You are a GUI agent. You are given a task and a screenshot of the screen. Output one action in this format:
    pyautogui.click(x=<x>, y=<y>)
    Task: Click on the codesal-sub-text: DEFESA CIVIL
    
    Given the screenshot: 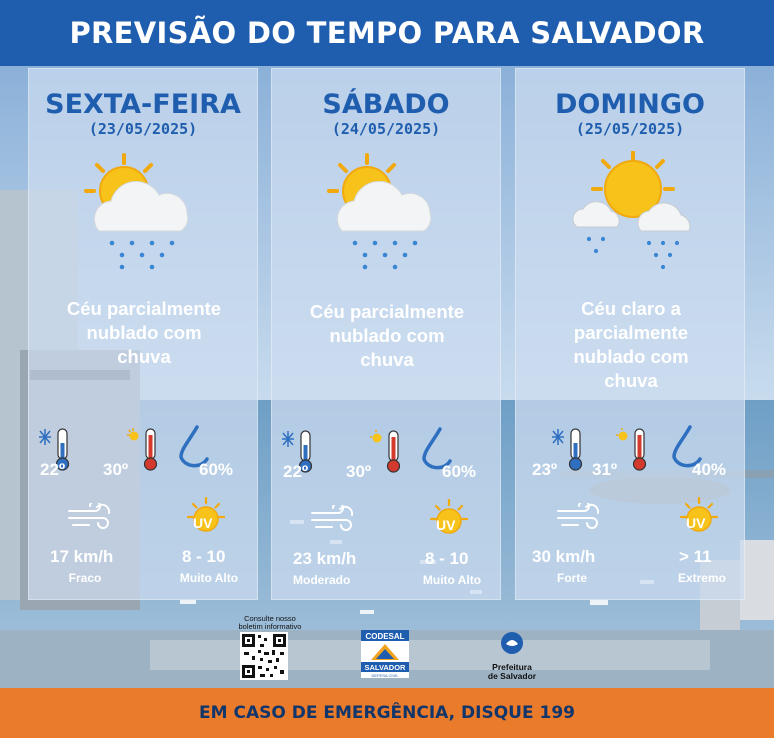 What is the action you would take?
    pyautogui.click(x=386, y=675)
    